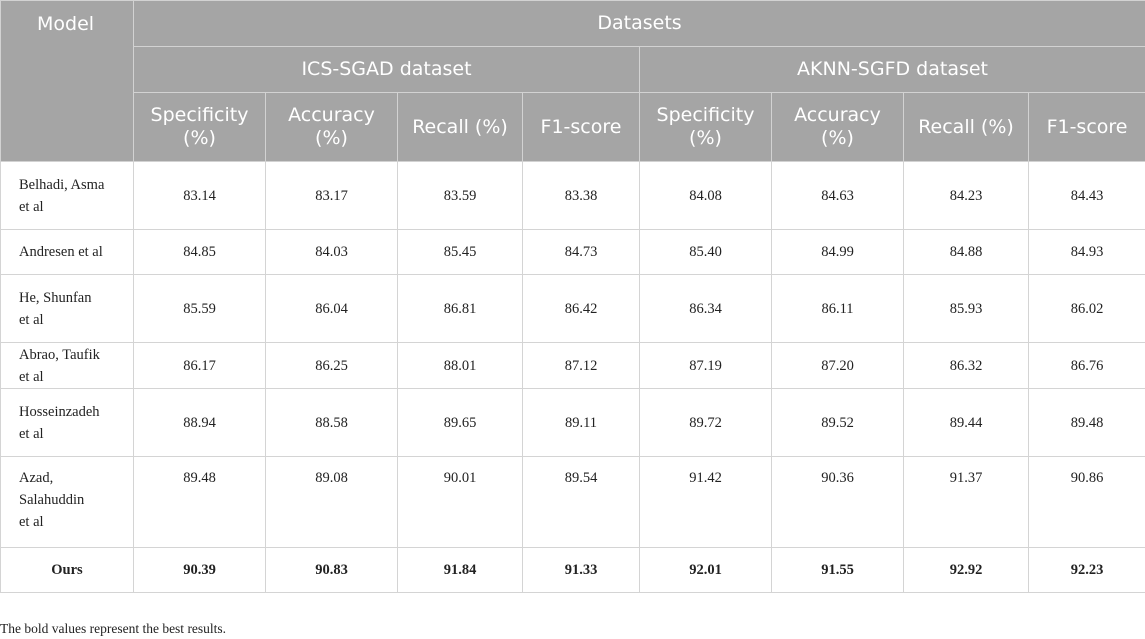 The height and width of the screenshot is (639, 1145). I want to click on value-cell: 87.20, so click(837, 365).